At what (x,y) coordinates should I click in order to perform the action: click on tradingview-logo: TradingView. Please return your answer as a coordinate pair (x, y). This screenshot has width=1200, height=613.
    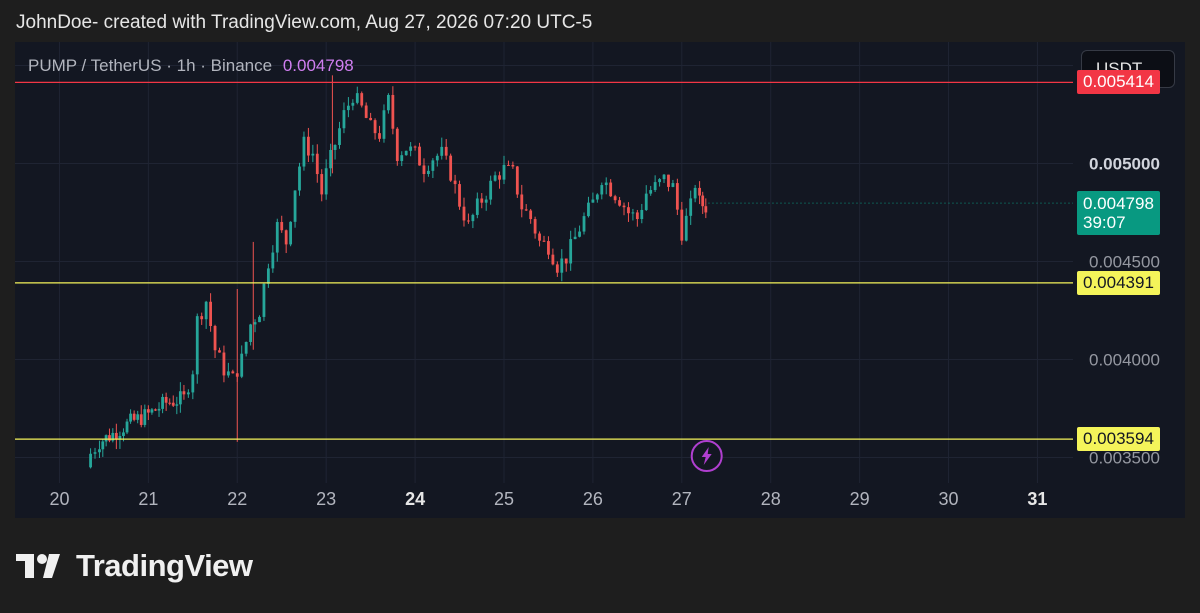
    Looking at the image, I should click on (134, 566).